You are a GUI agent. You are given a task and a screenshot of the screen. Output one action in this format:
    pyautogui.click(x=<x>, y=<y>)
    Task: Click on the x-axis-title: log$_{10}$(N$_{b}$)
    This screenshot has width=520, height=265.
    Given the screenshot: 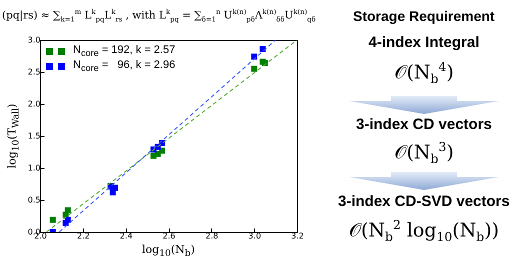 What is the action you would take?
    pyautogui.click(x=168, y=251)
    